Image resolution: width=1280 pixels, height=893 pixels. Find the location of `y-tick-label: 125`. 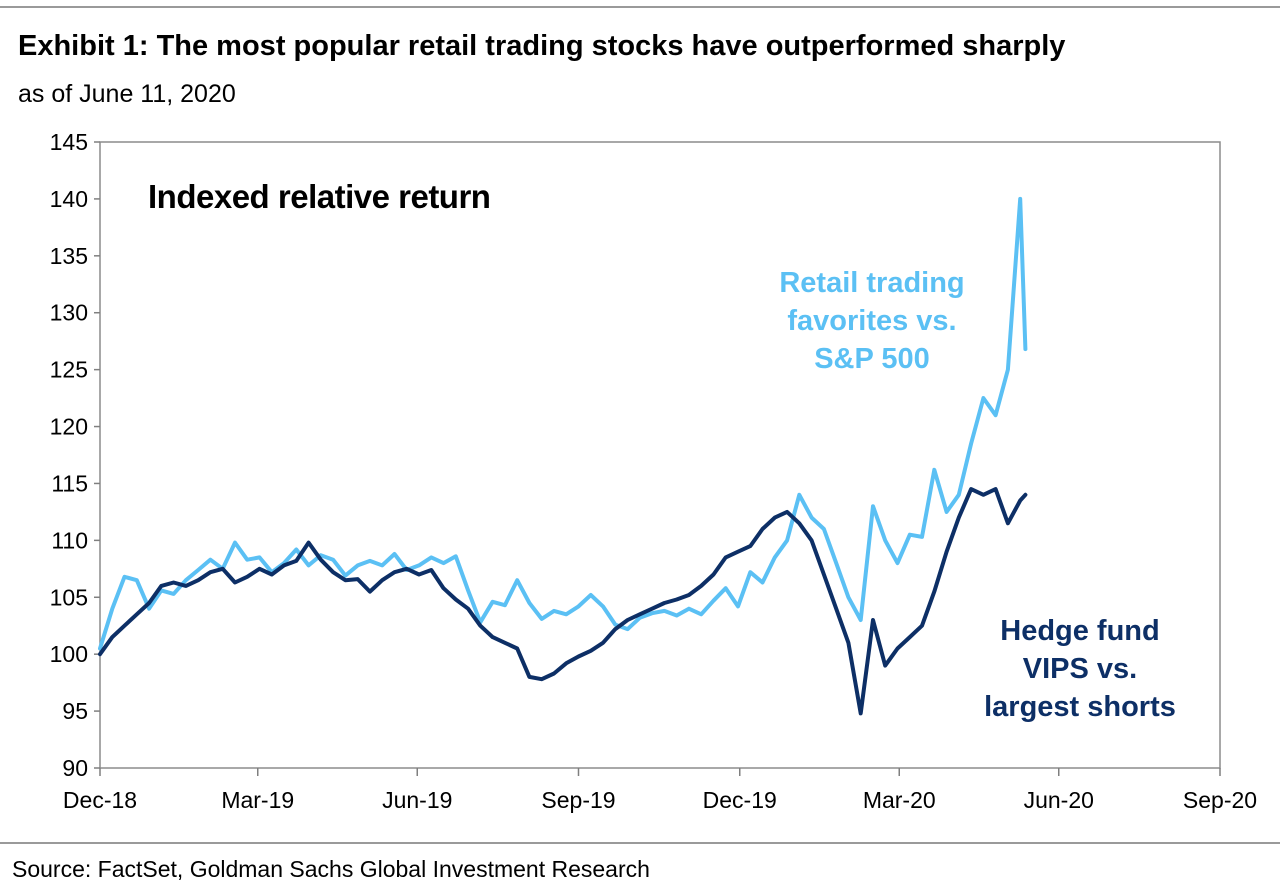

y-tick-label: 125 is located at coordinates (69, 370).